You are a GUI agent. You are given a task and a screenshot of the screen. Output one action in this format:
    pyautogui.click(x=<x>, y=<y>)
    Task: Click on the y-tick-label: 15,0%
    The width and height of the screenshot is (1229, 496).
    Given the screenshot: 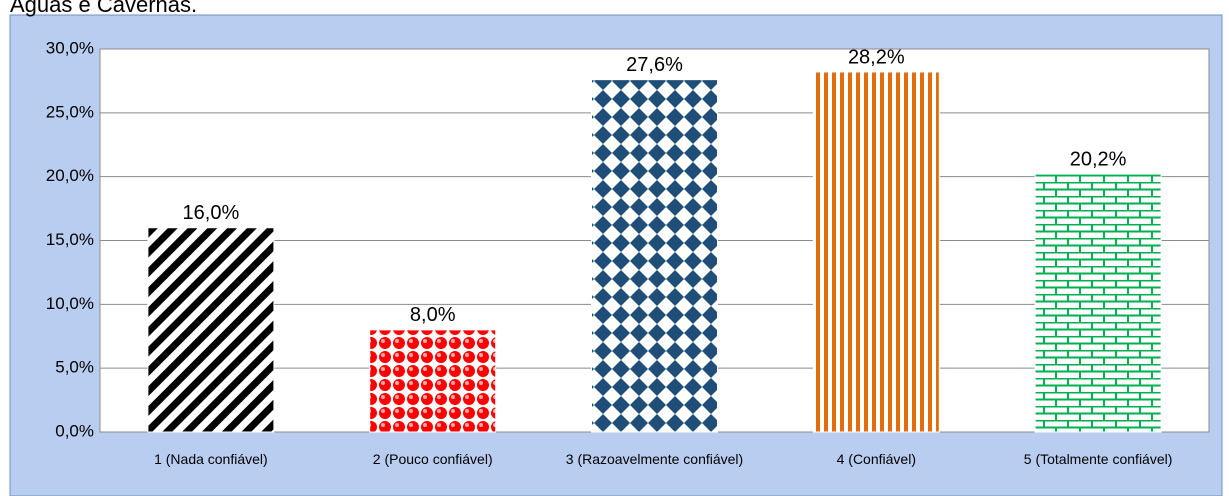 What is the action you would take?
    pyautogui.click(x=70, y=239)
    